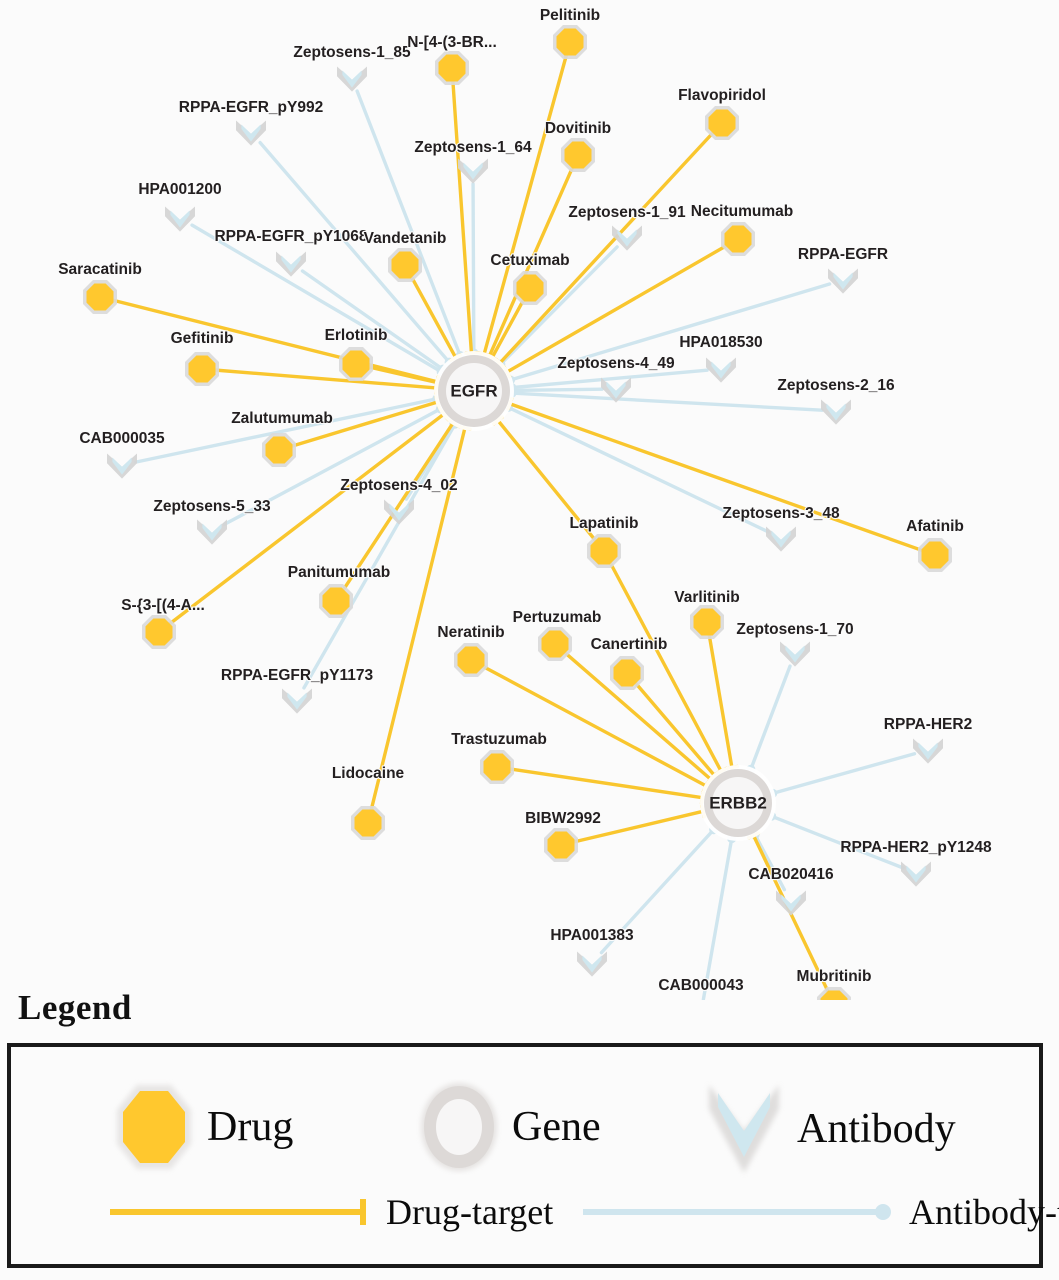 The height and width of the screenshot is (1280, 1059). Describe the element at coordinates (250, 1127) in the screenshot. I see `legend-label-drug: Drug` at that location.